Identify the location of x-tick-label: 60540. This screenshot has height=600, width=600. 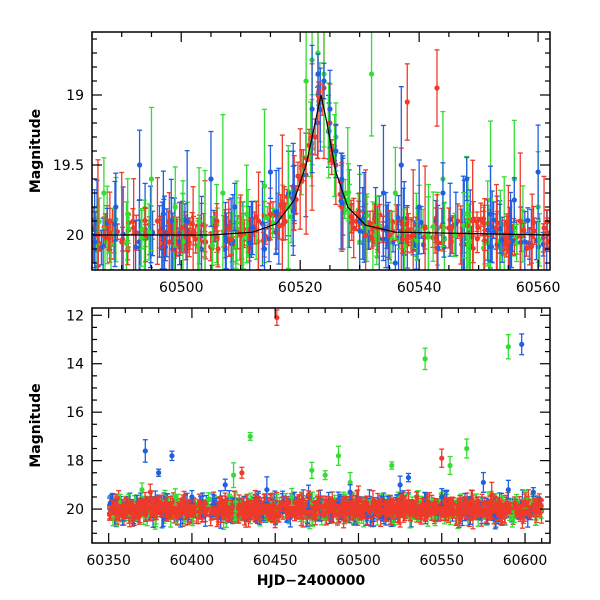
(419, 288).